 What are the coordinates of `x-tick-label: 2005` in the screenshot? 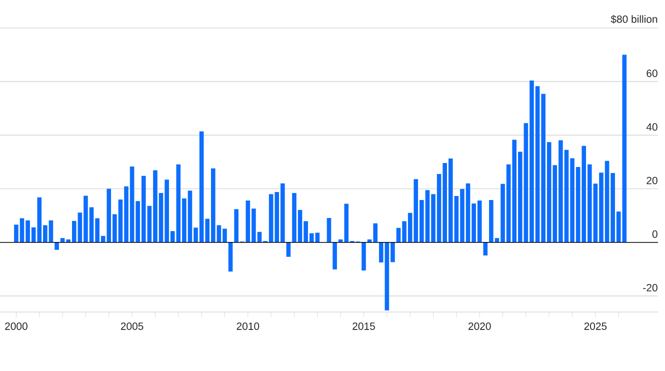 It's located at (132, 326).